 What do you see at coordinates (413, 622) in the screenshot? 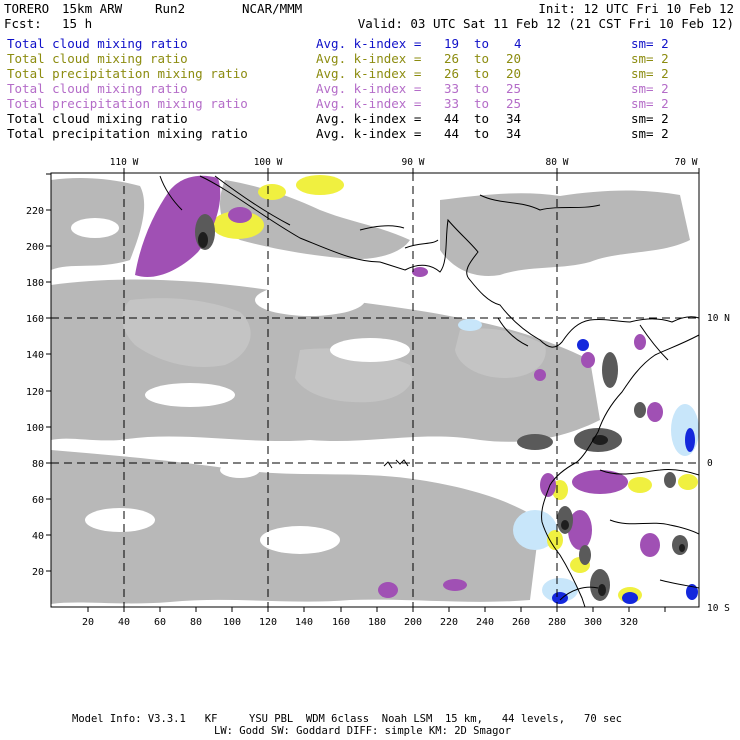
I see `x-tick-label: 200` at bounding box center [413, 622].